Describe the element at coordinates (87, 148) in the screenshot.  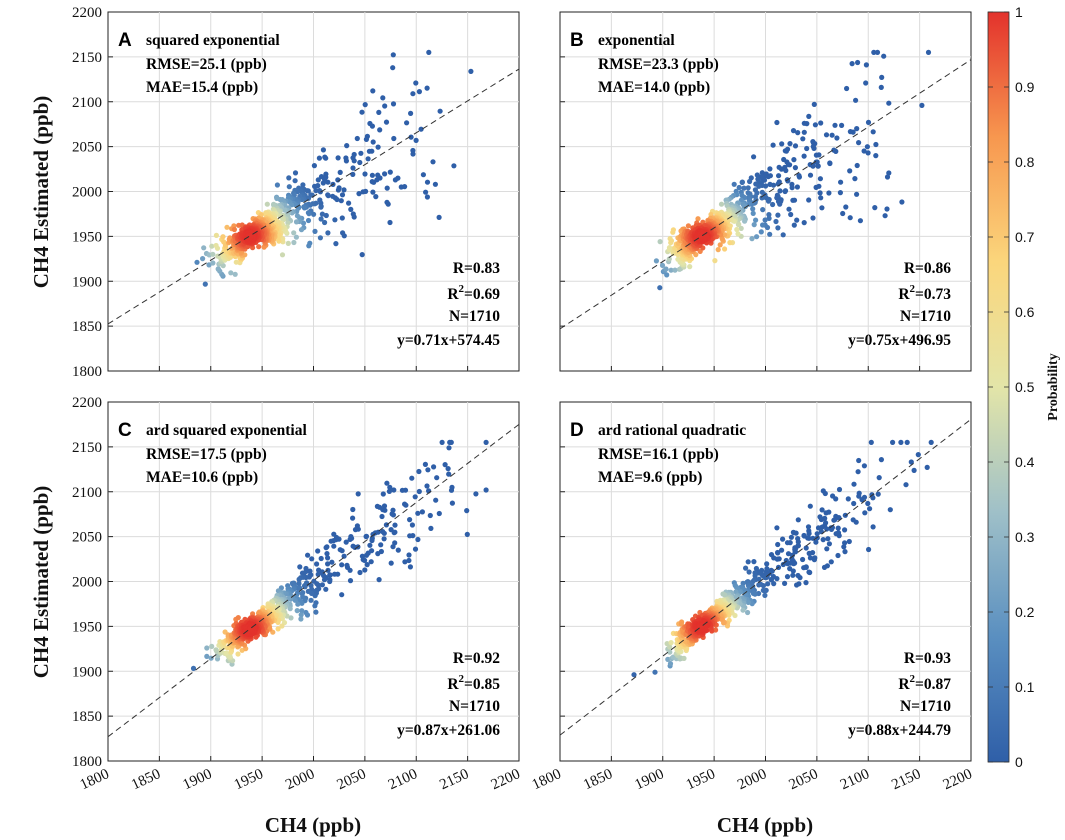
I see `y-tick-label: 2050` at that location.